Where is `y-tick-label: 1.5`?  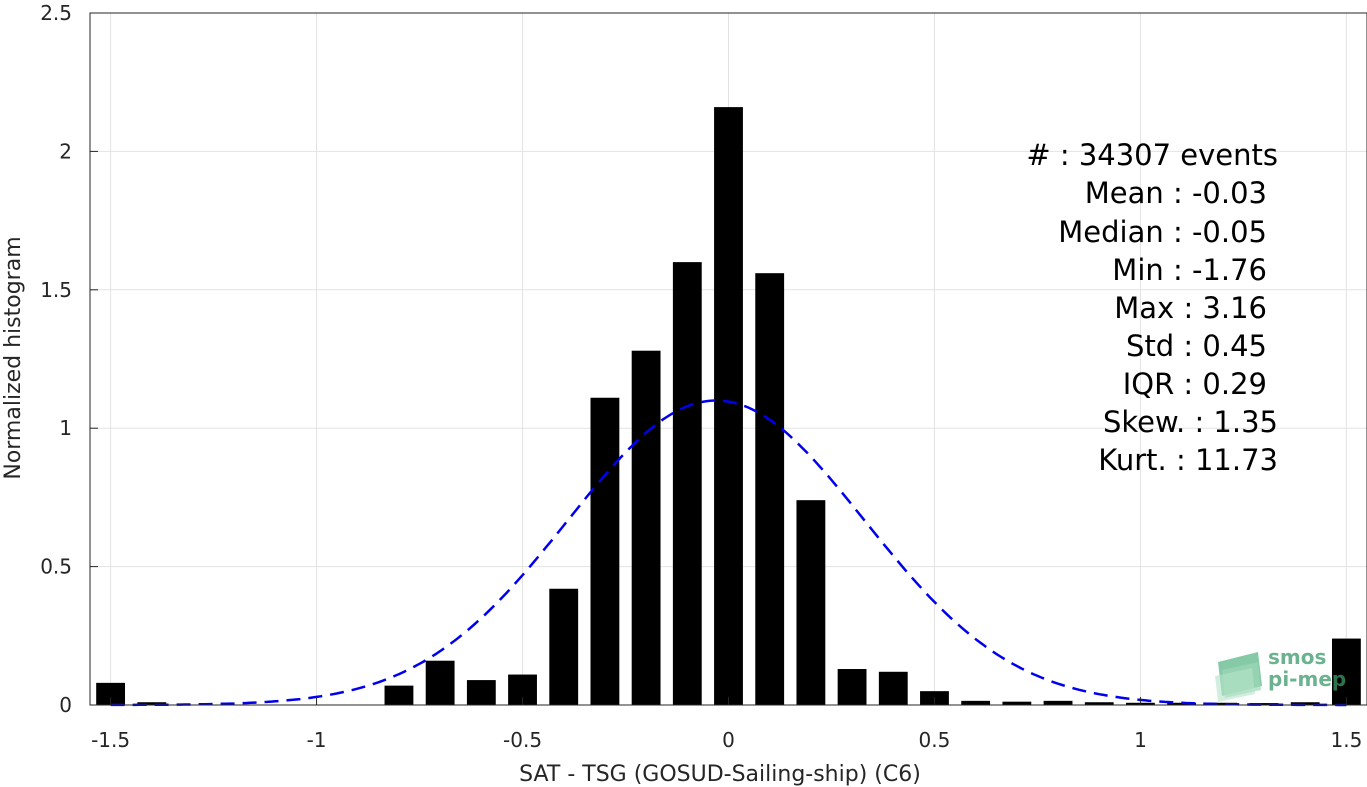
y-tick-label: 1.5 is located at coordinates (56, 290).